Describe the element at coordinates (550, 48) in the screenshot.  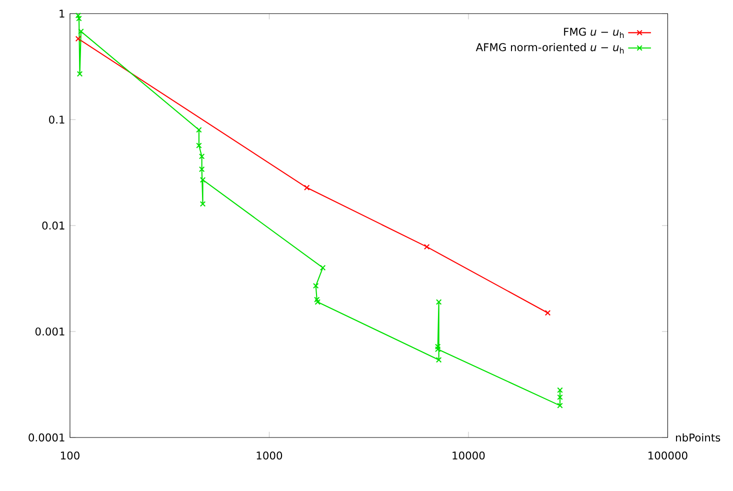
I see `legend-label: AFMG norm-oriented u − u$_{h}$` at that location.